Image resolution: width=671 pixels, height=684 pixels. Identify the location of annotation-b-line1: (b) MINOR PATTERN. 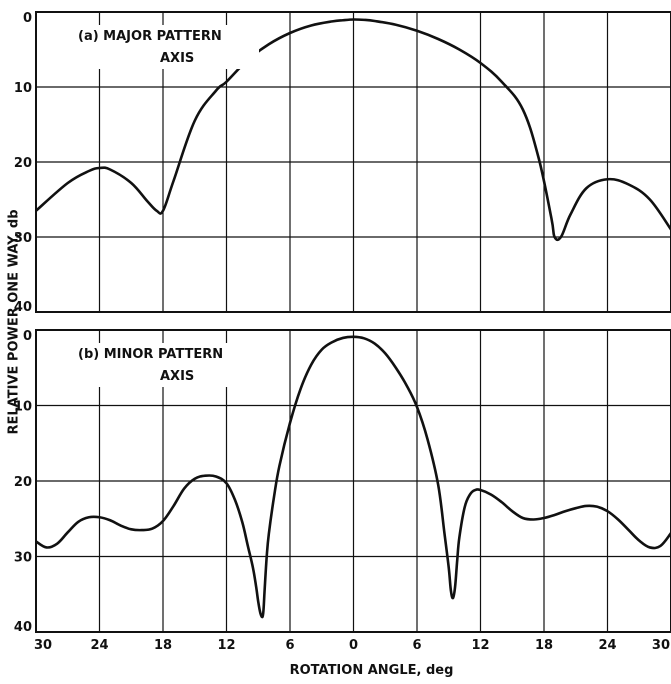
(150, 354).